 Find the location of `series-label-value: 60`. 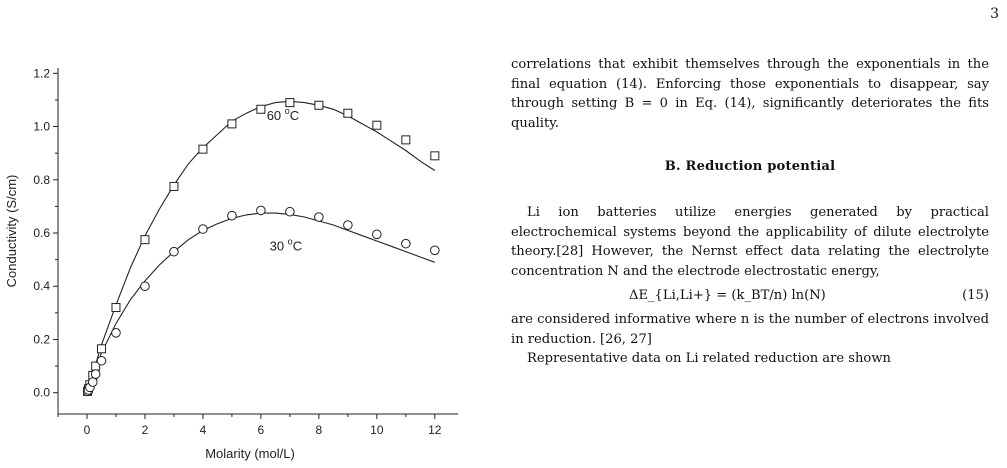

series-label-value: 60 is located at coordinates (276, 115).